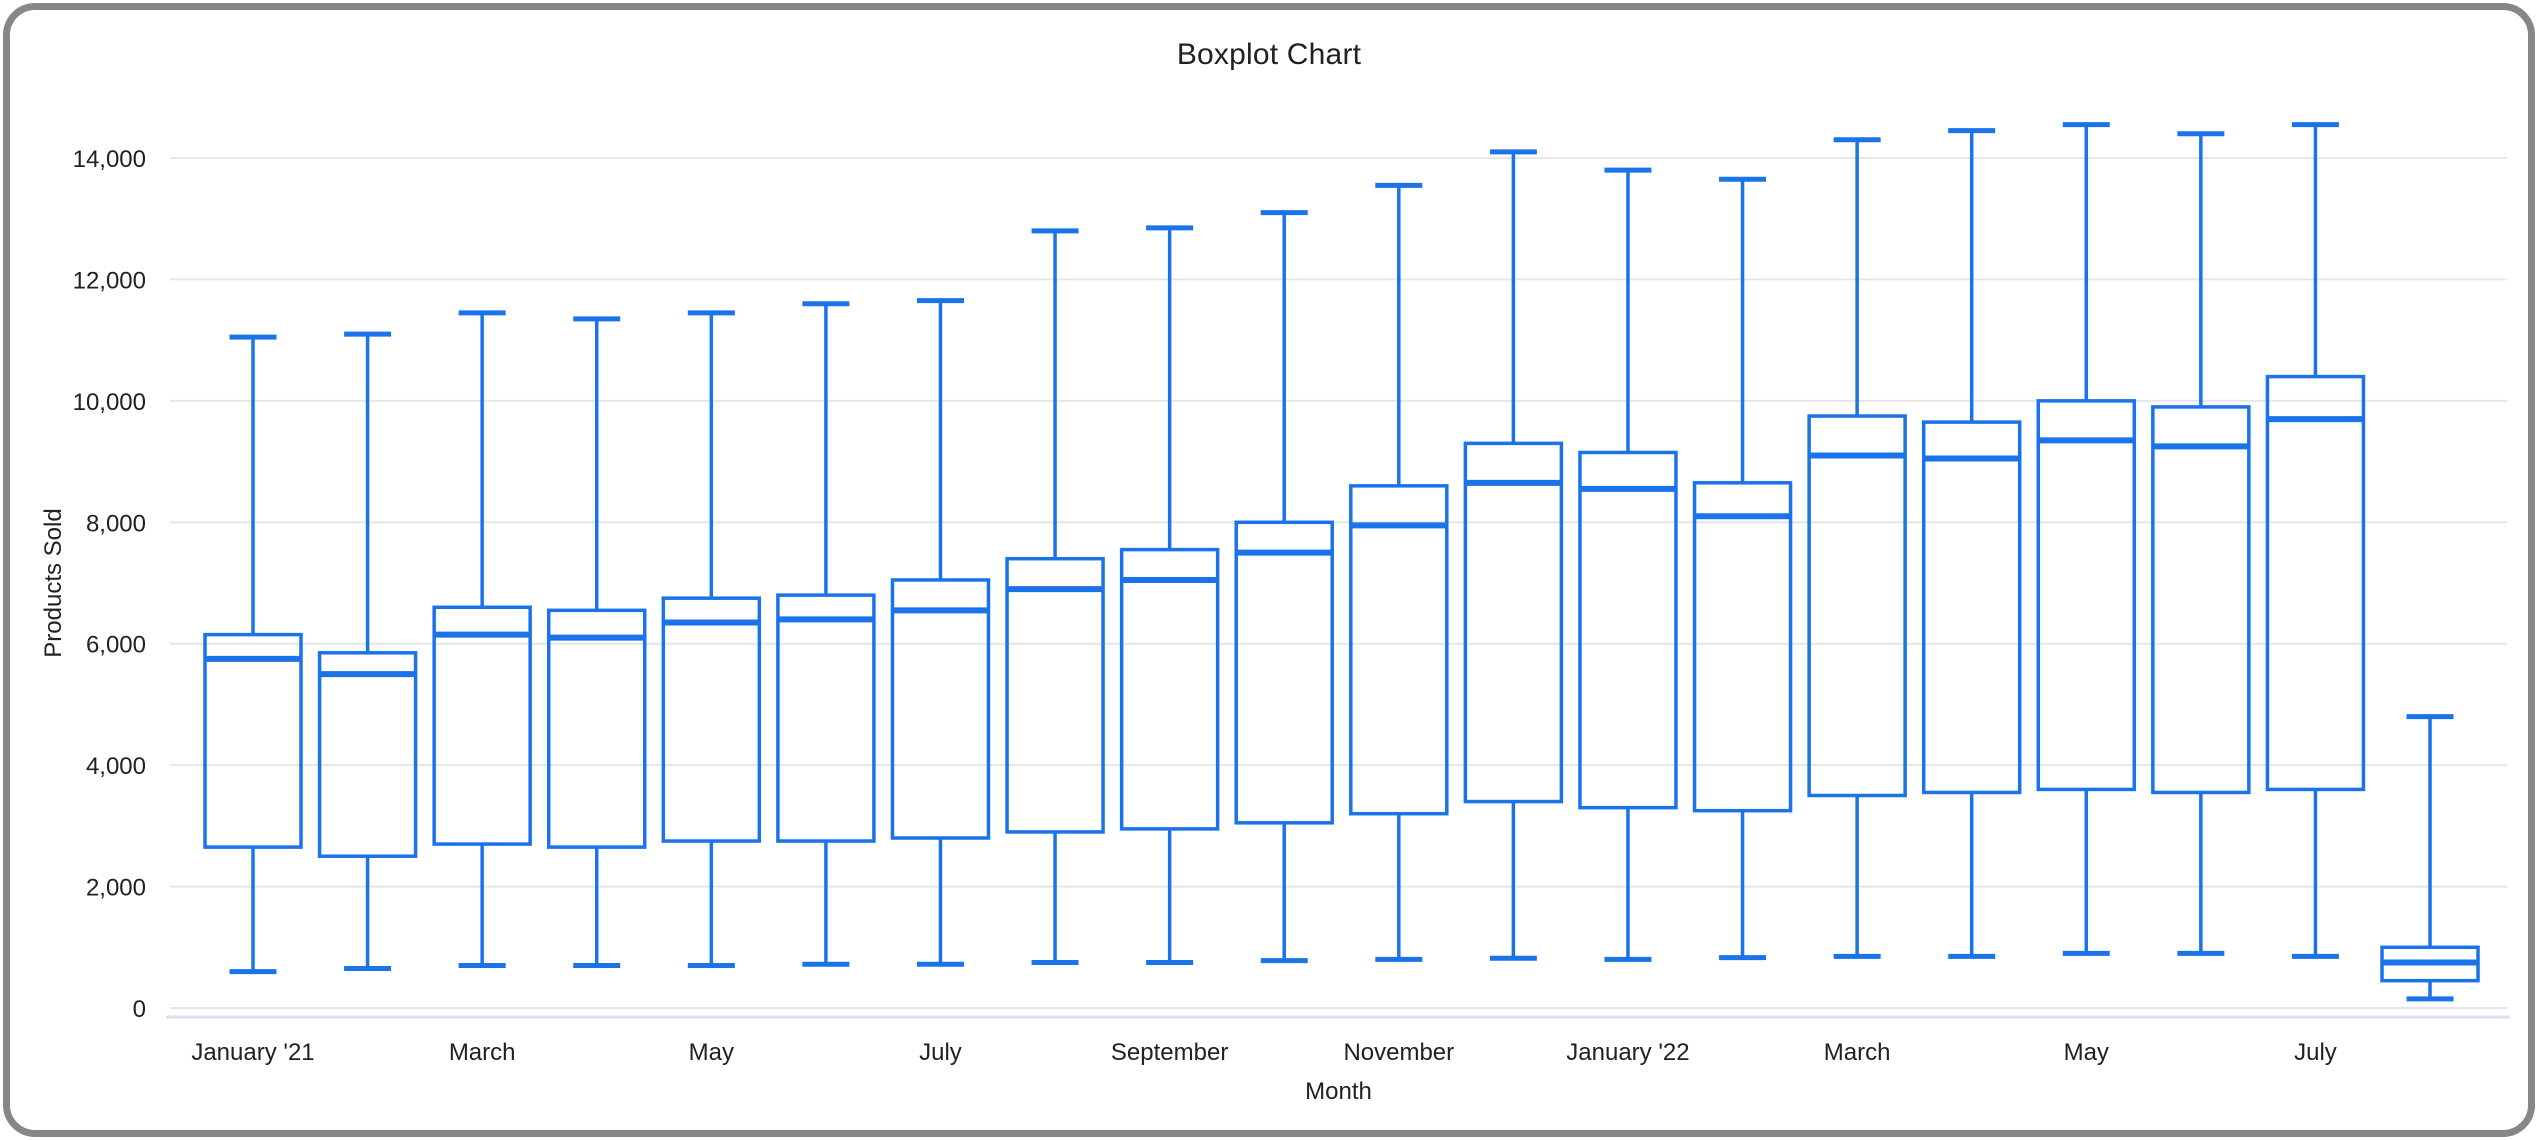 Image resolution: width=2538 pixels, height=1140 pixels. What do you see at coordinates (1169, 1052) in the screenshot?
I see `x-tick-label: September` at bounding box center [1169, 1052].